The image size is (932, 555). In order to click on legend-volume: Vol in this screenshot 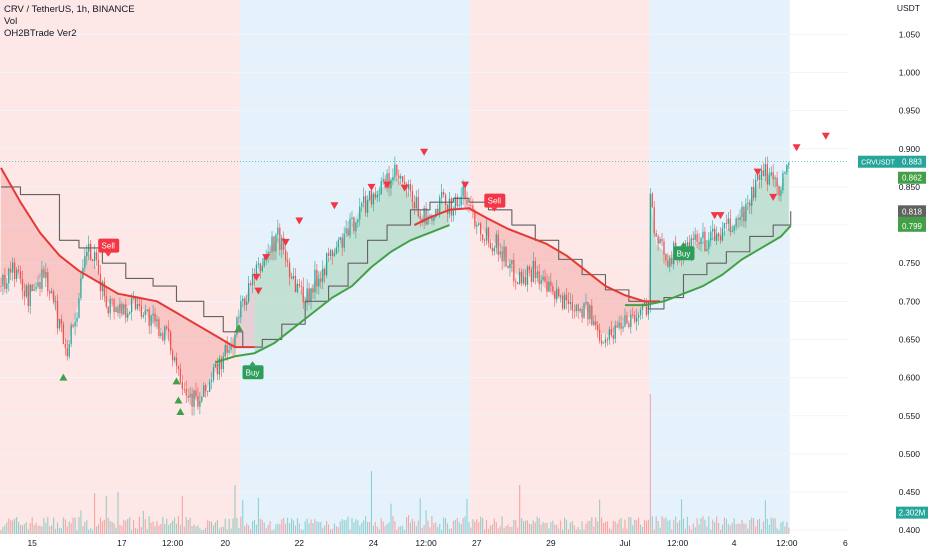, I will do `click(11, 21)`.